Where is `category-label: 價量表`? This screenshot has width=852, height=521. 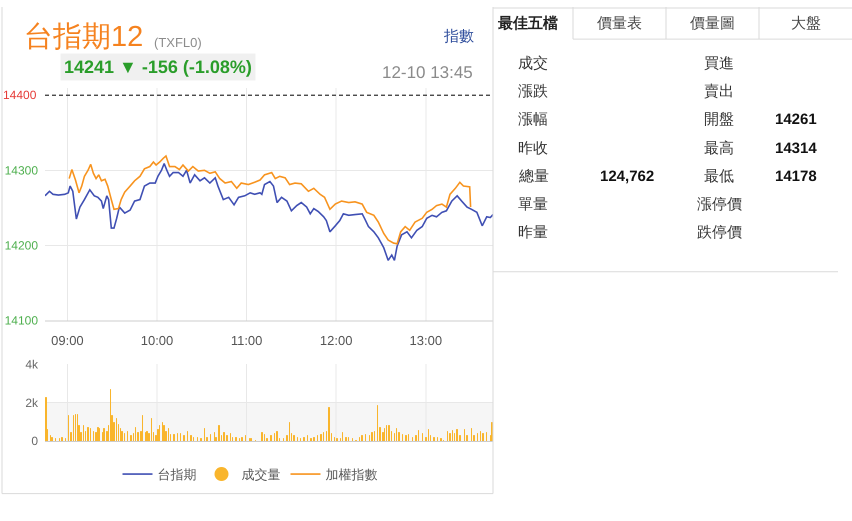 category-label: 價量表 is located at coordinates (619, 23).